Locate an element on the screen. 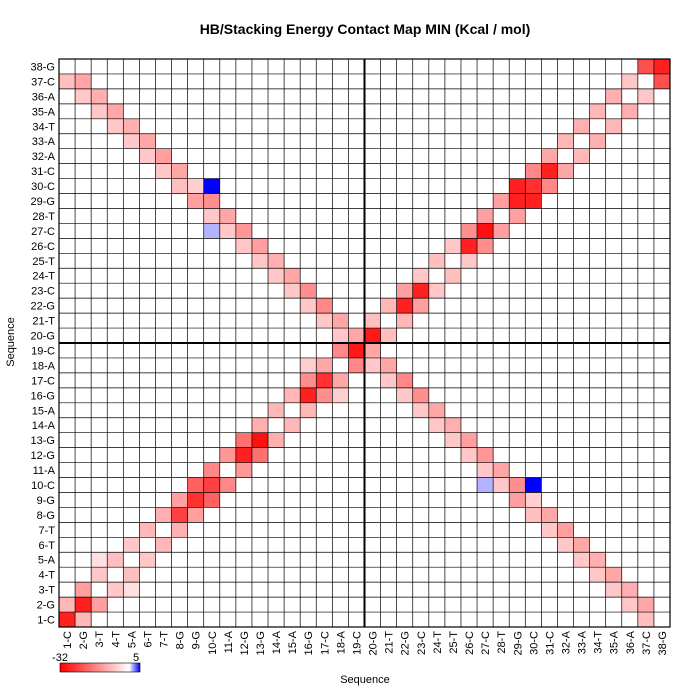 The image size is (700, 700). x-tick-label: 5-A is located at coordinates (132, 639).